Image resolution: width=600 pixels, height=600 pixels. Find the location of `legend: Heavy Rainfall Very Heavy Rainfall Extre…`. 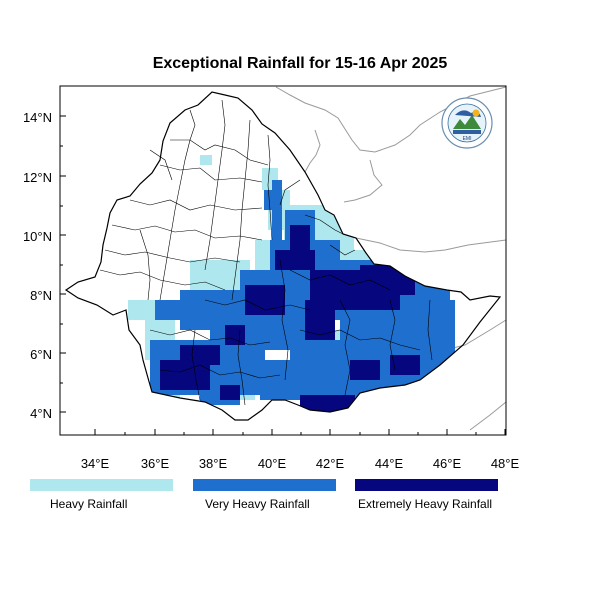

legend: Heavy Rainfall Very Heavy Rainfall Extre… is located at coordinates (264, 495).